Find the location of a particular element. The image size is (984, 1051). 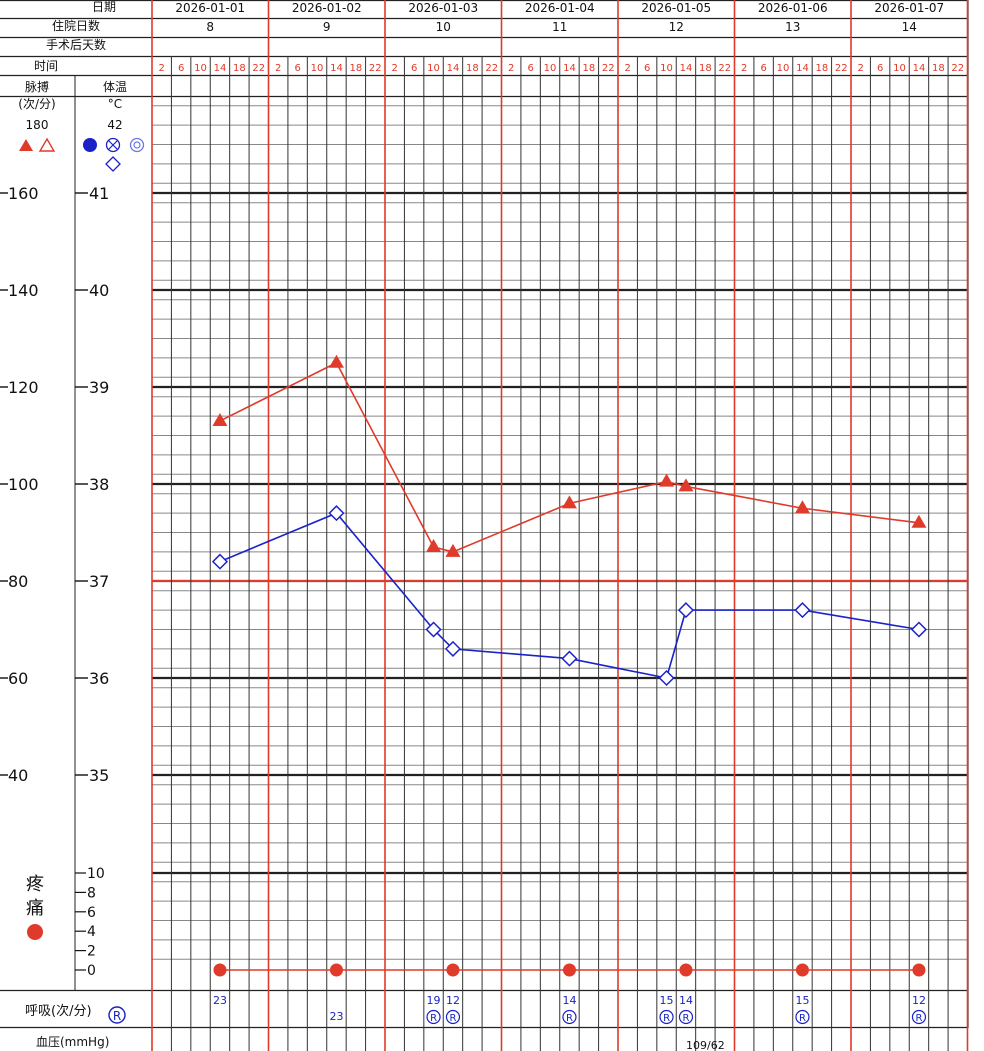

temp-tick-41: 41 is located at coordinates (99, 193).